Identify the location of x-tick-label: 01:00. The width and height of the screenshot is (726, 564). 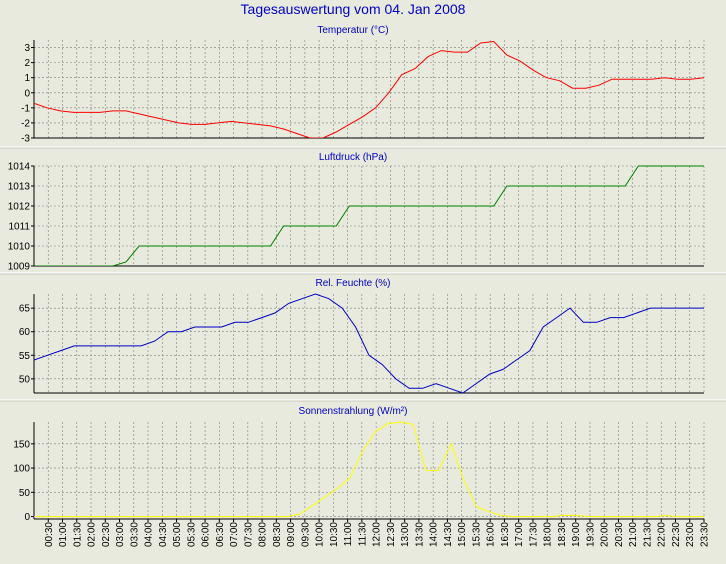
(63, 534).